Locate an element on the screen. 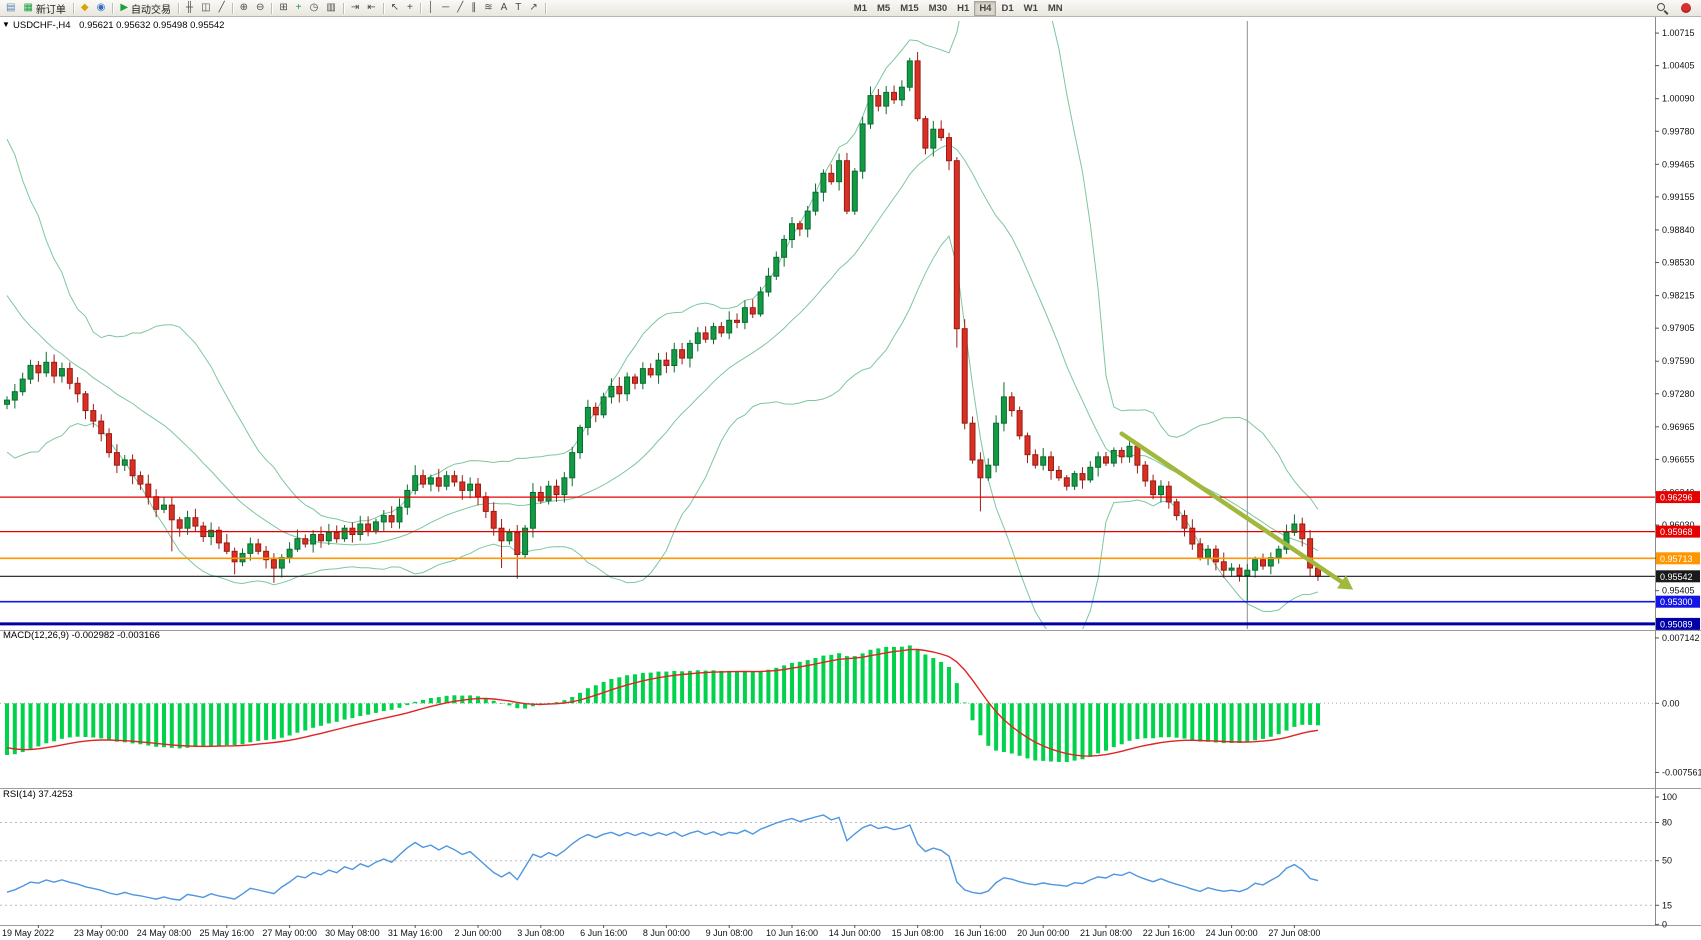 Image resolution: width=1701 pixels, height=940 pixels. timeframe-d1: D1 is located at coordinates (1007, 8).